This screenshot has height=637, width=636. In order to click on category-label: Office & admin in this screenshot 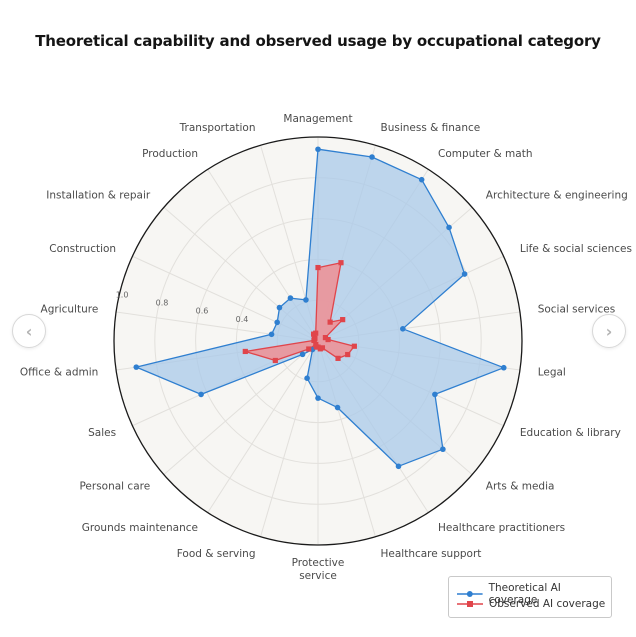, I will do `click(59, 373)`.